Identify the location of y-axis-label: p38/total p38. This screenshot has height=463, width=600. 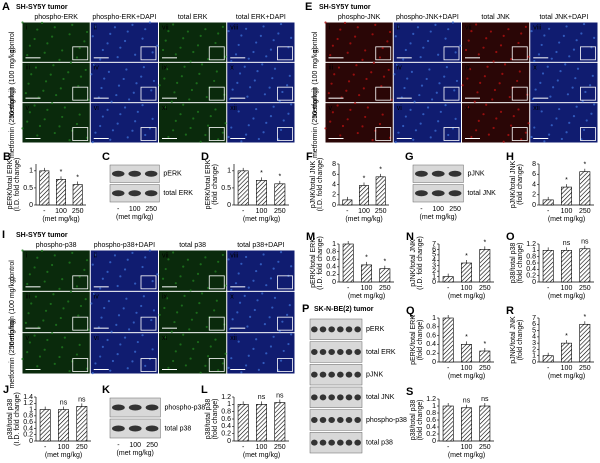
(413, 420).